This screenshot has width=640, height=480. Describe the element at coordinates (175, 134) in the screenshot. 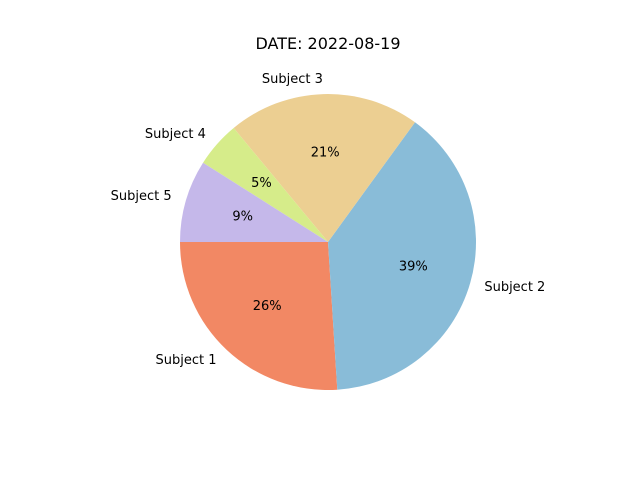

I see `slice-label-4: Subject 4` at that location.